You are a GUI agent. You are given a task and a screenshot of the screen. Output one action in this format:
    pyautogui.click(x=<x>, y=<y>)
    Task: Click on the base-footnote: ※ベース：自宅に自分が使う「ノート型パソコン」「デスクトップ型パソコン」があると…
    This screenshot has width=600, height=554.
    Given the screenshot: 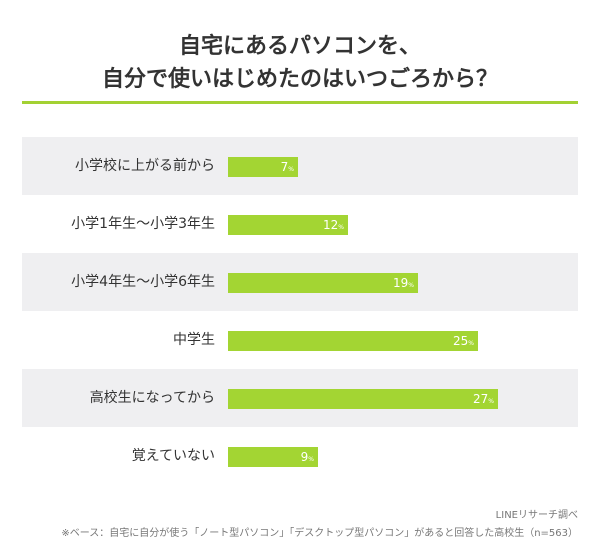 What is the action you would take?
    pyautogui.click(x=319, y=533)
    